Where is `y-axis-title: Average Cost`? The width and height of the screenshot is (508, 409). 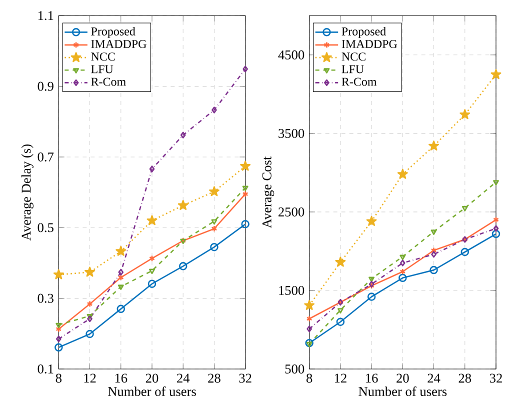
y-axis-title: Average Cost is located at coordinates (268, 192).